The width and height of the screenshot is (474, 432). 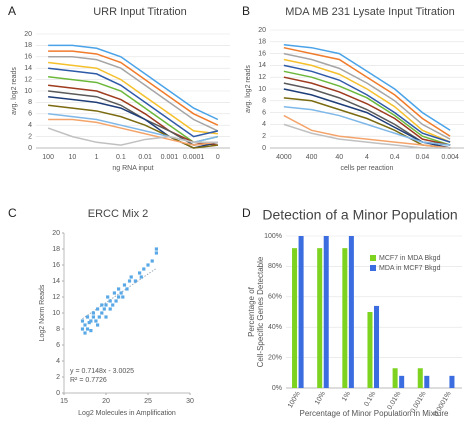 What do you see at coordinates (97, 157) in the screenshot?
I see `x-tick-label: 1` at bounding box center [97, 157].